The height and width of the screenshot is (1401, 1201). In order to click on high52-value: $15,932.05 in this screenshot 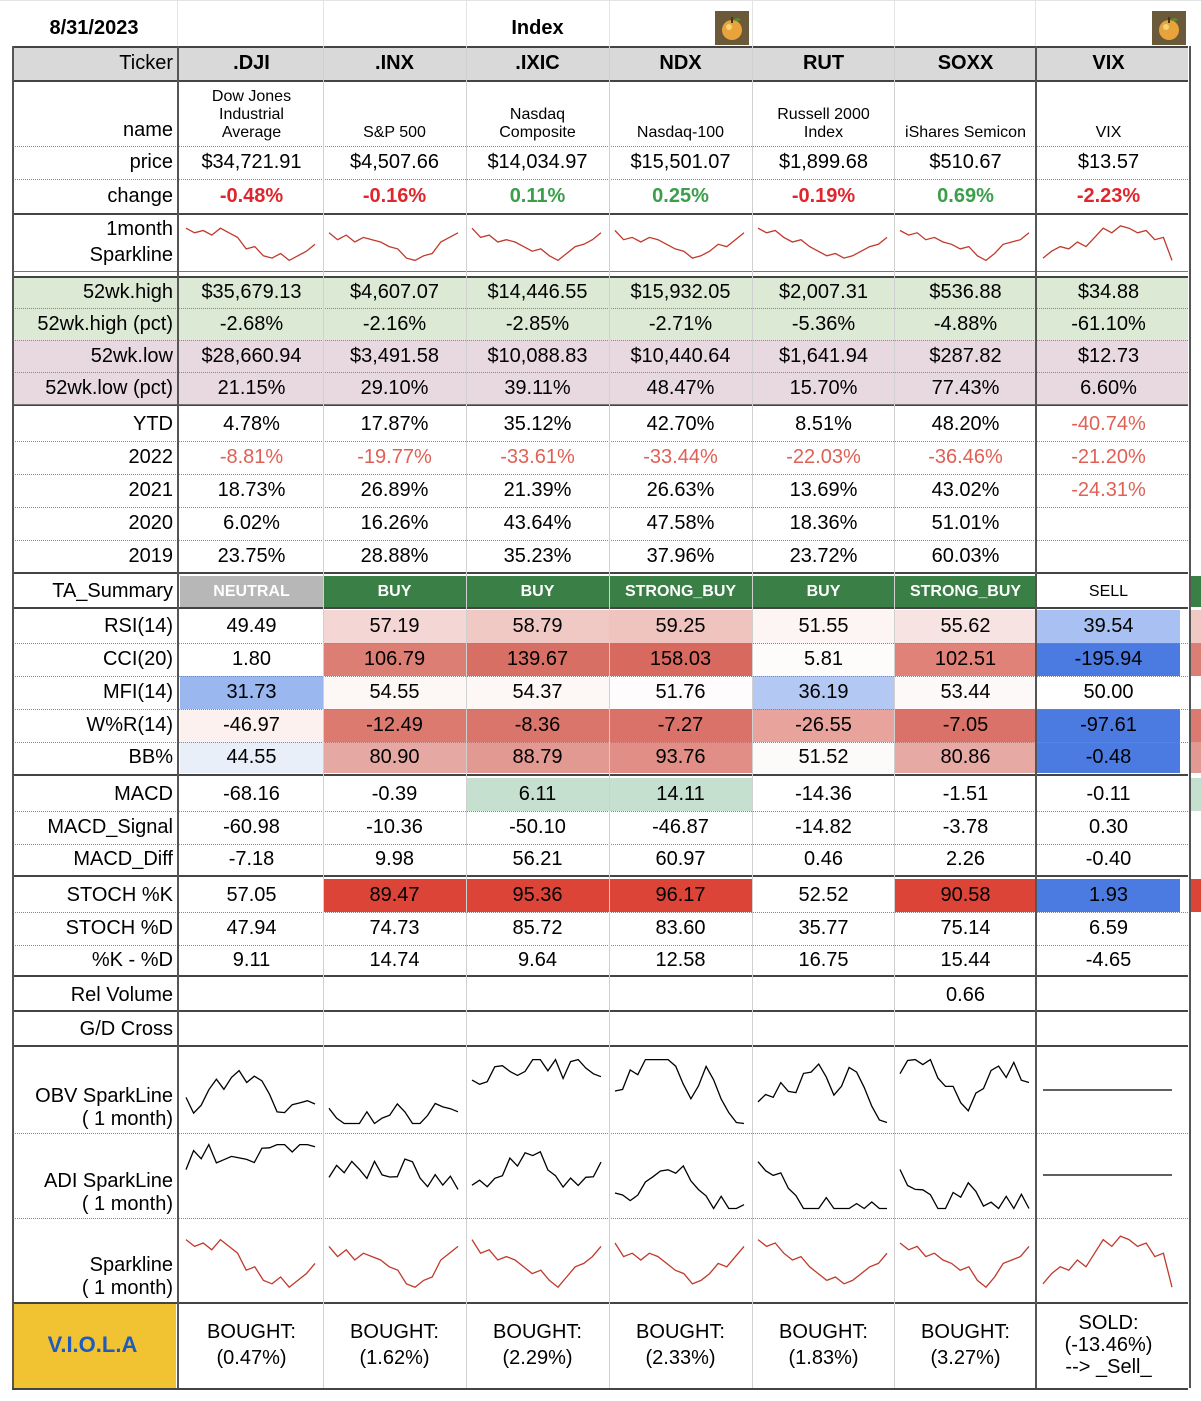, I will do `click(680, 291)`.